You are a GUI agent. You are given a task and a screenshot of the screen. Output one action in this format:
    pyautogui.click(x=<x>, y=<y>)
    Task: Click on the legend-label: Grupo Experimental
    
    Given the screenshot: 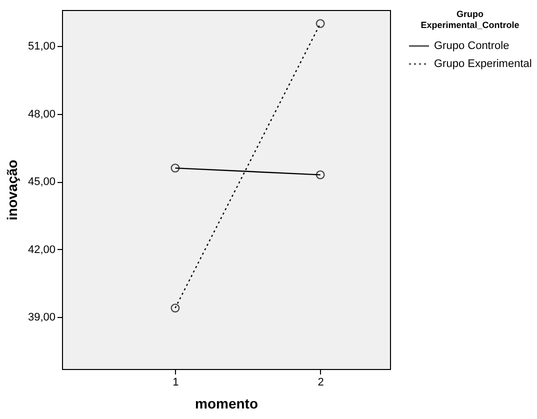 What is the action you would take?
    pyautogui.click(x=483, y=64)
    